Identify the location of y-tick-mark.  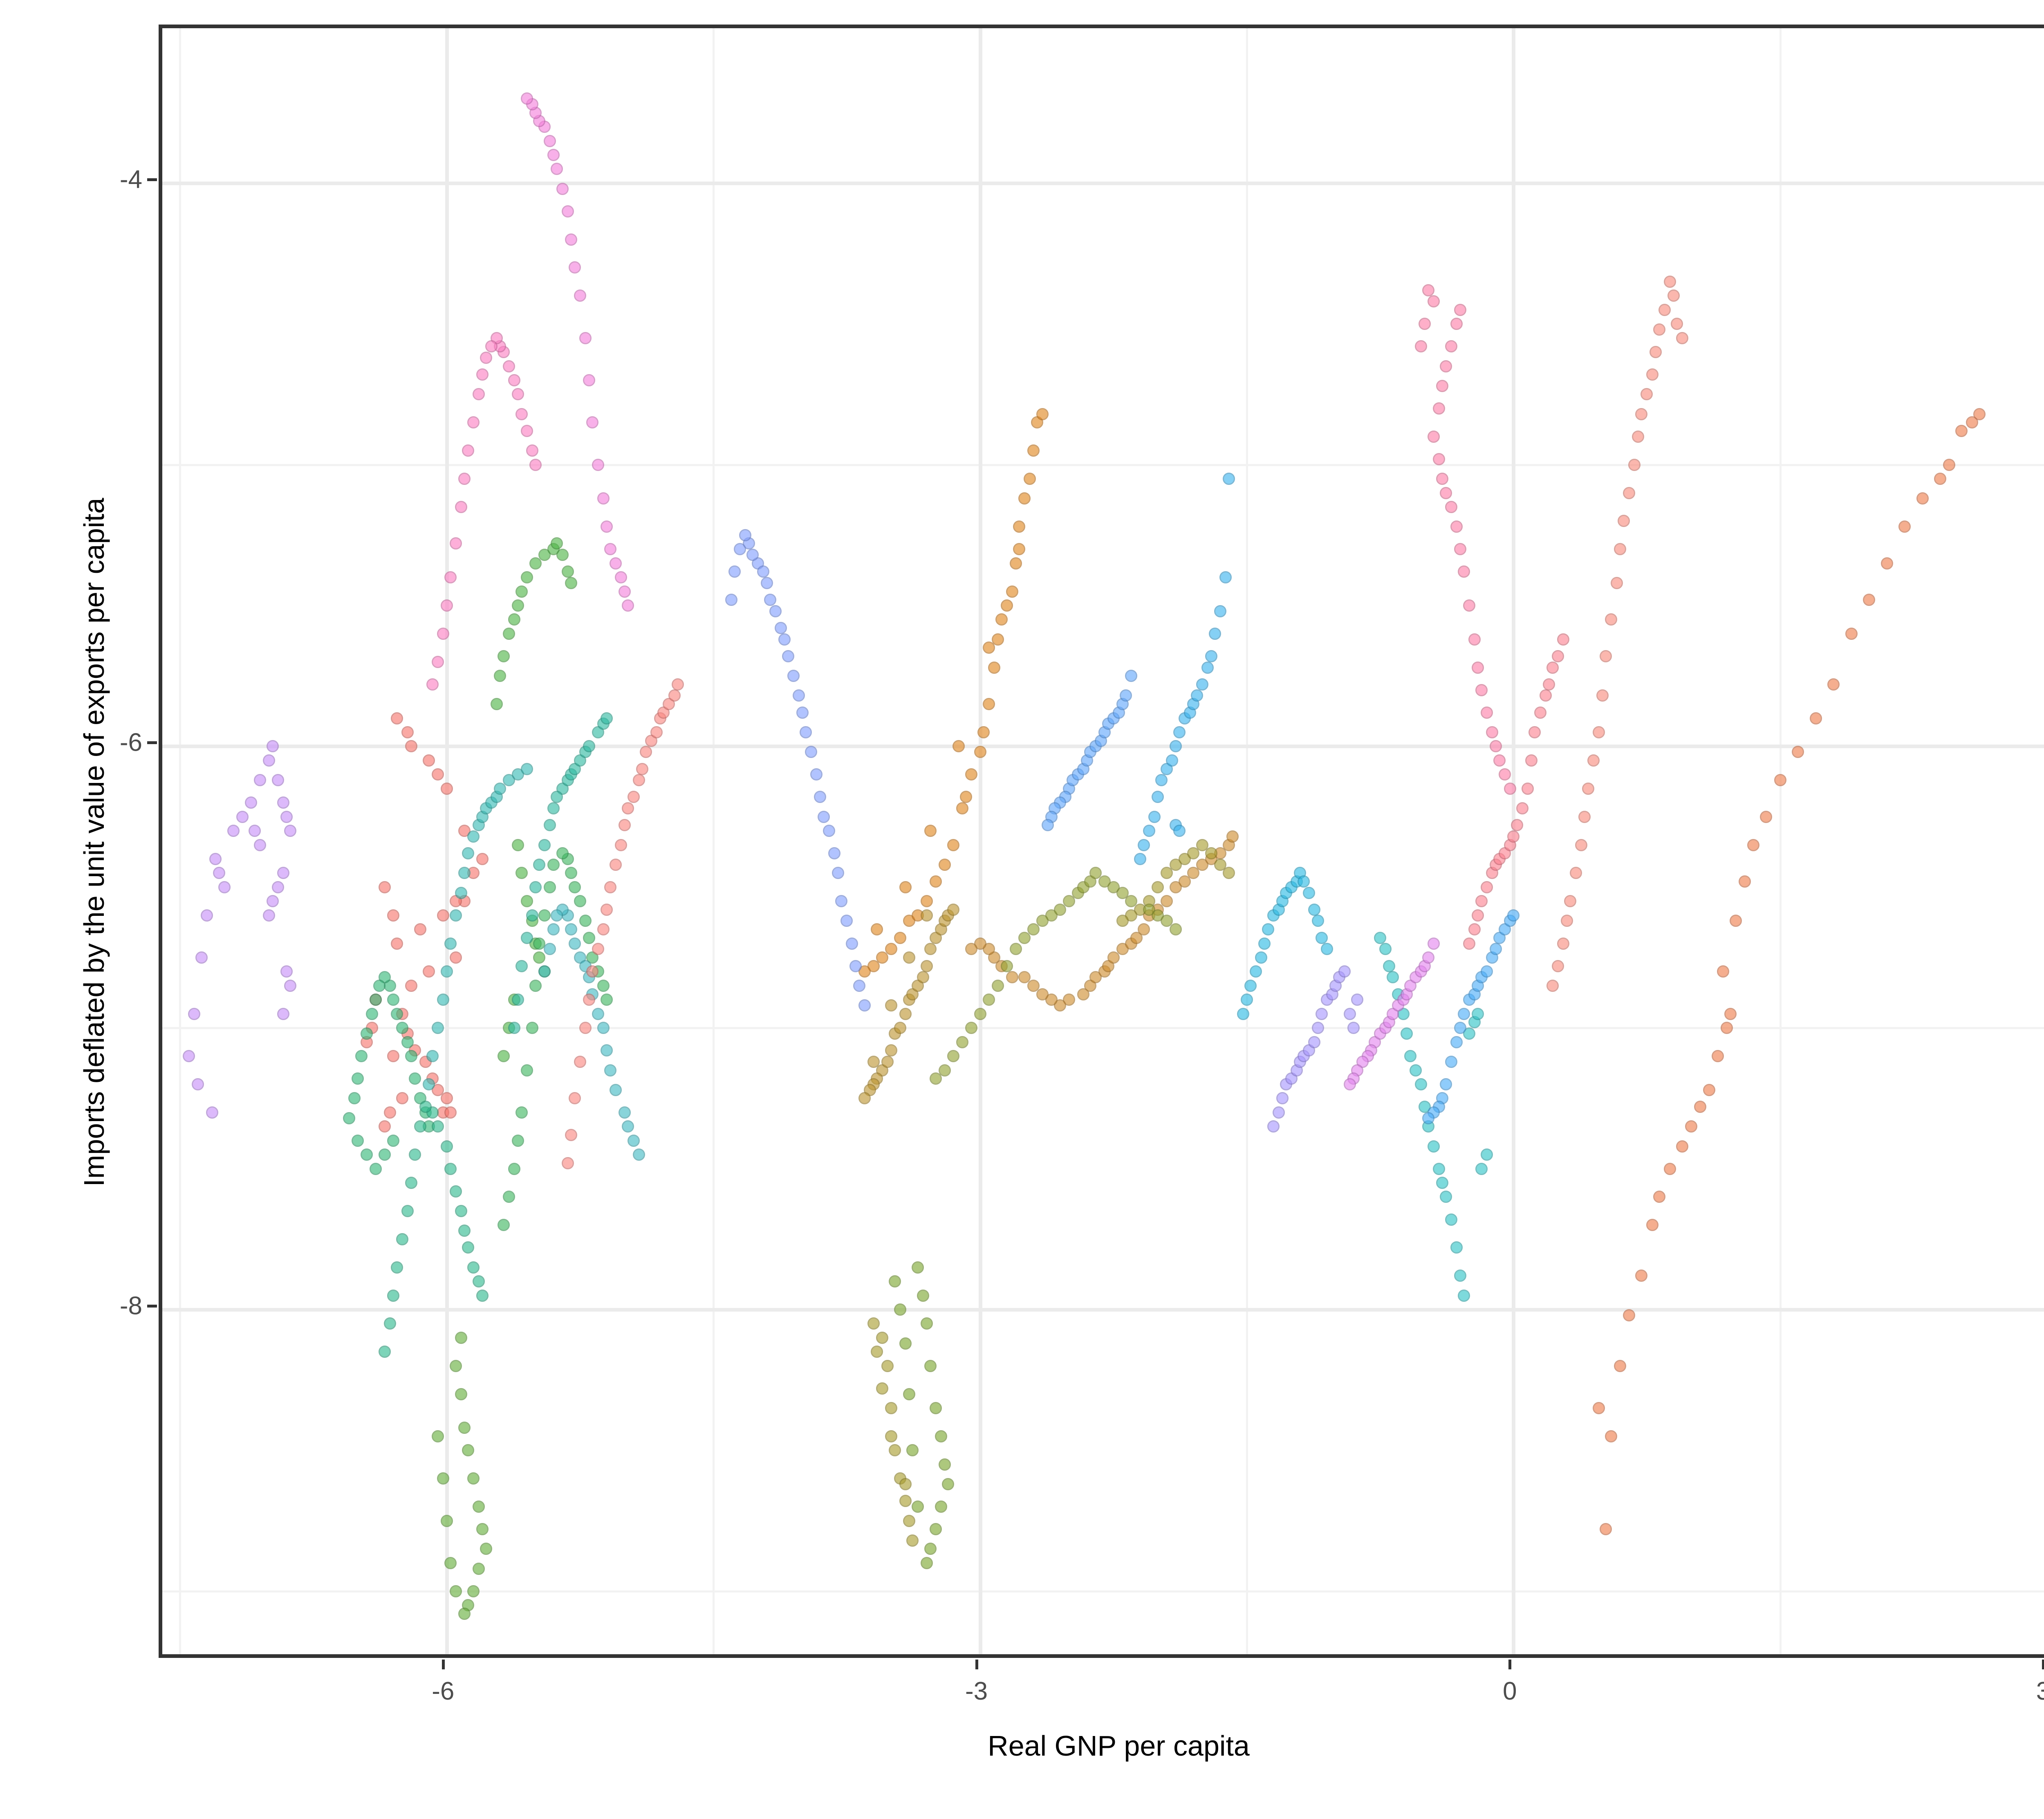
(152, 743).